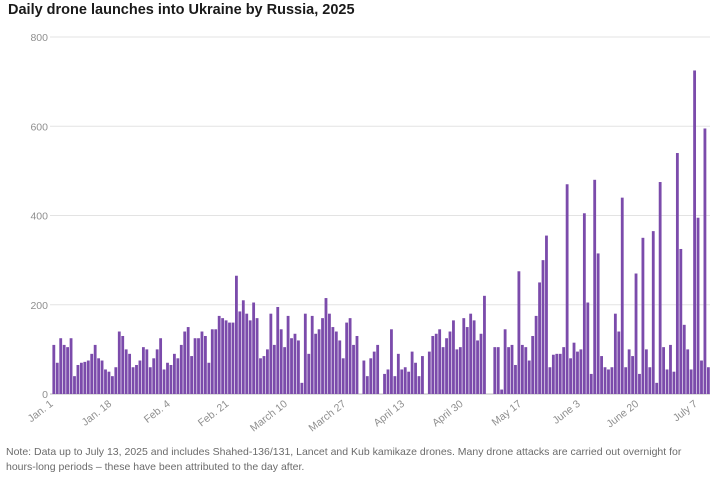 The image size is (715, 478). Describe the element at coordinates (97, 413) in the screenshot. I see `x-tick-label: Jan. 18` at that location.